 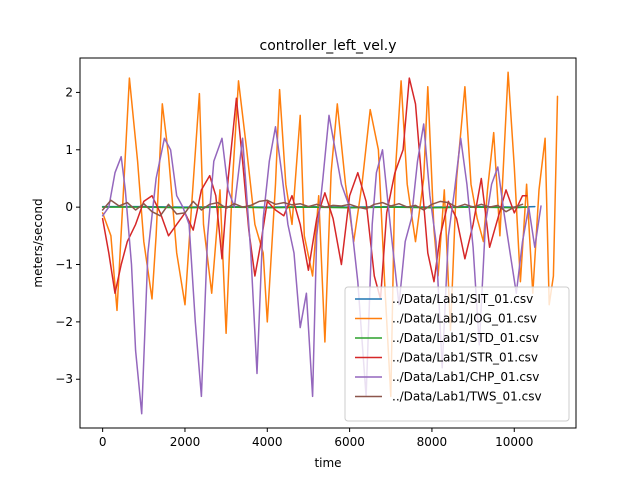 I want to click on series-line, so click(x=312, y=208).